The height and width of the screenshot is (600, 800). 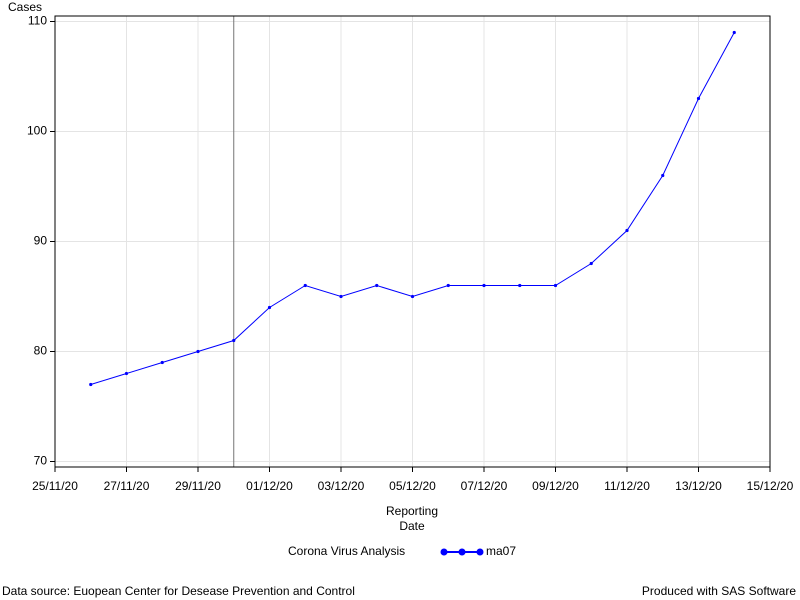 I want to click on x-tick-label: 03/12/20, so click(x=341, y=486).